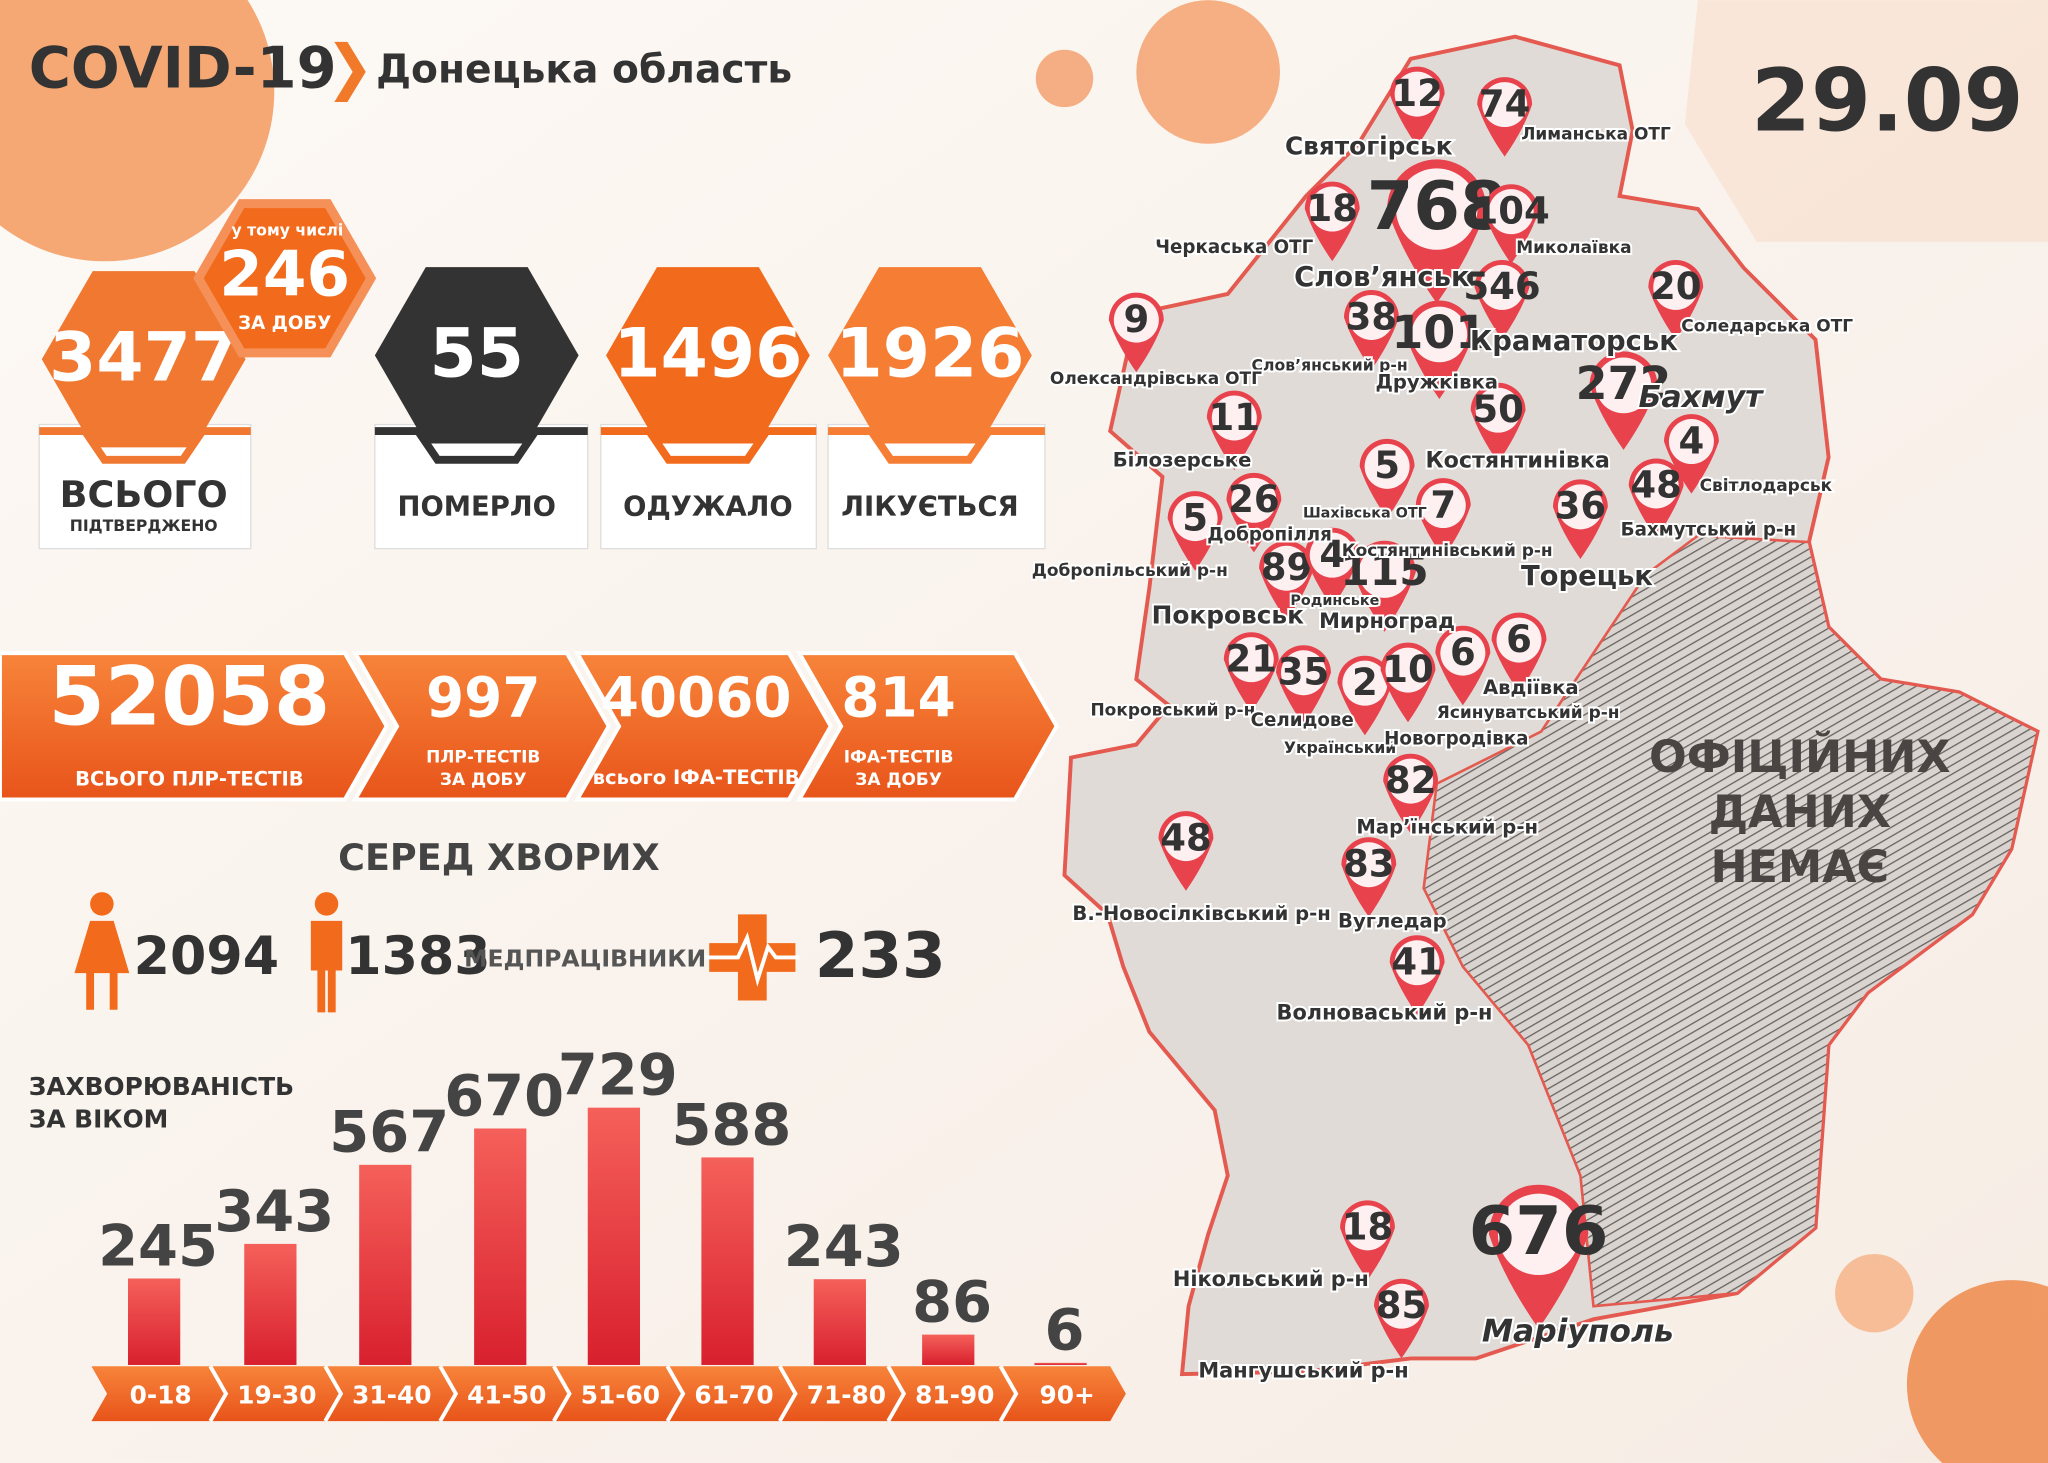  What do you see at coordinates (1437, 206) in the screenshot?
I see `marker-value: 768` at bounding box center [1437, 206].